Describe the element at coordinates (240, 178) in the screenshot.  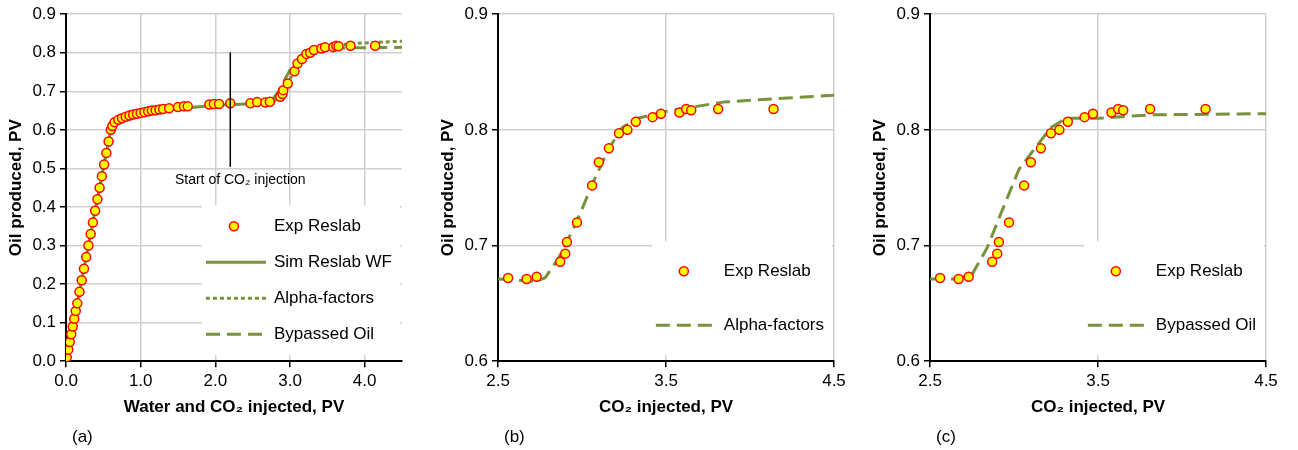
I see `ref-line-label: Start of CO₂ injection` at that location.